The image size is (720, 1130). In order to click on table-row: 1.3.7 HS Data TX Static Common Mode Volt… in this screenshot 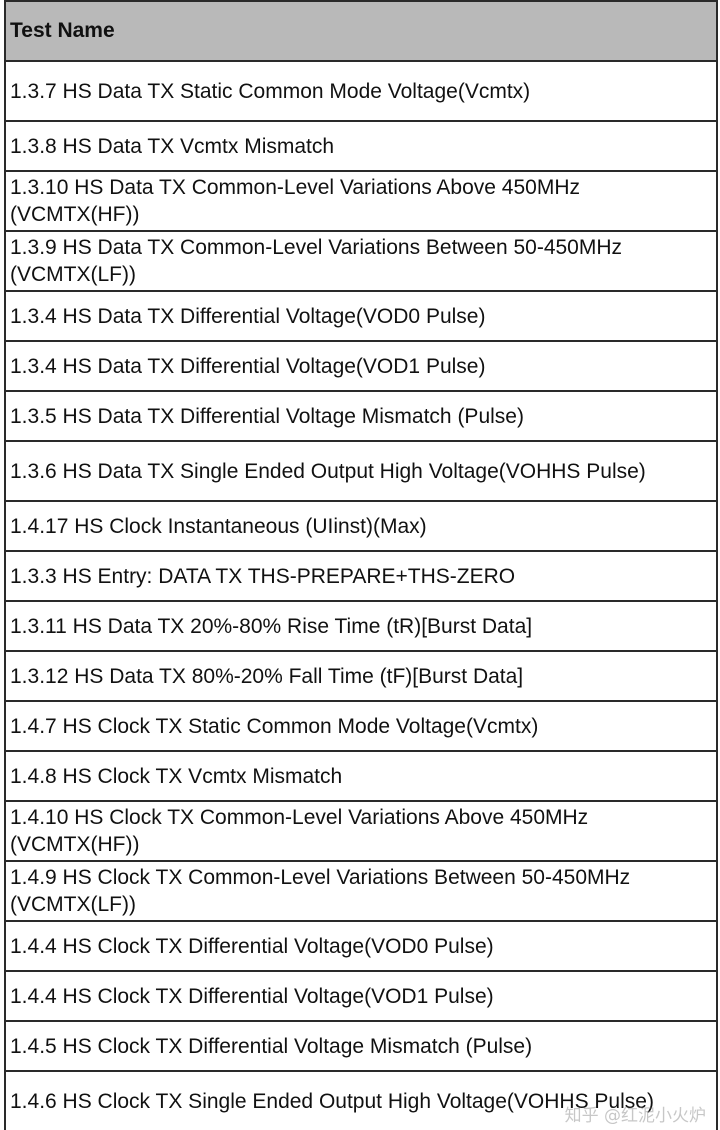, I will do `click(361, 91)`.